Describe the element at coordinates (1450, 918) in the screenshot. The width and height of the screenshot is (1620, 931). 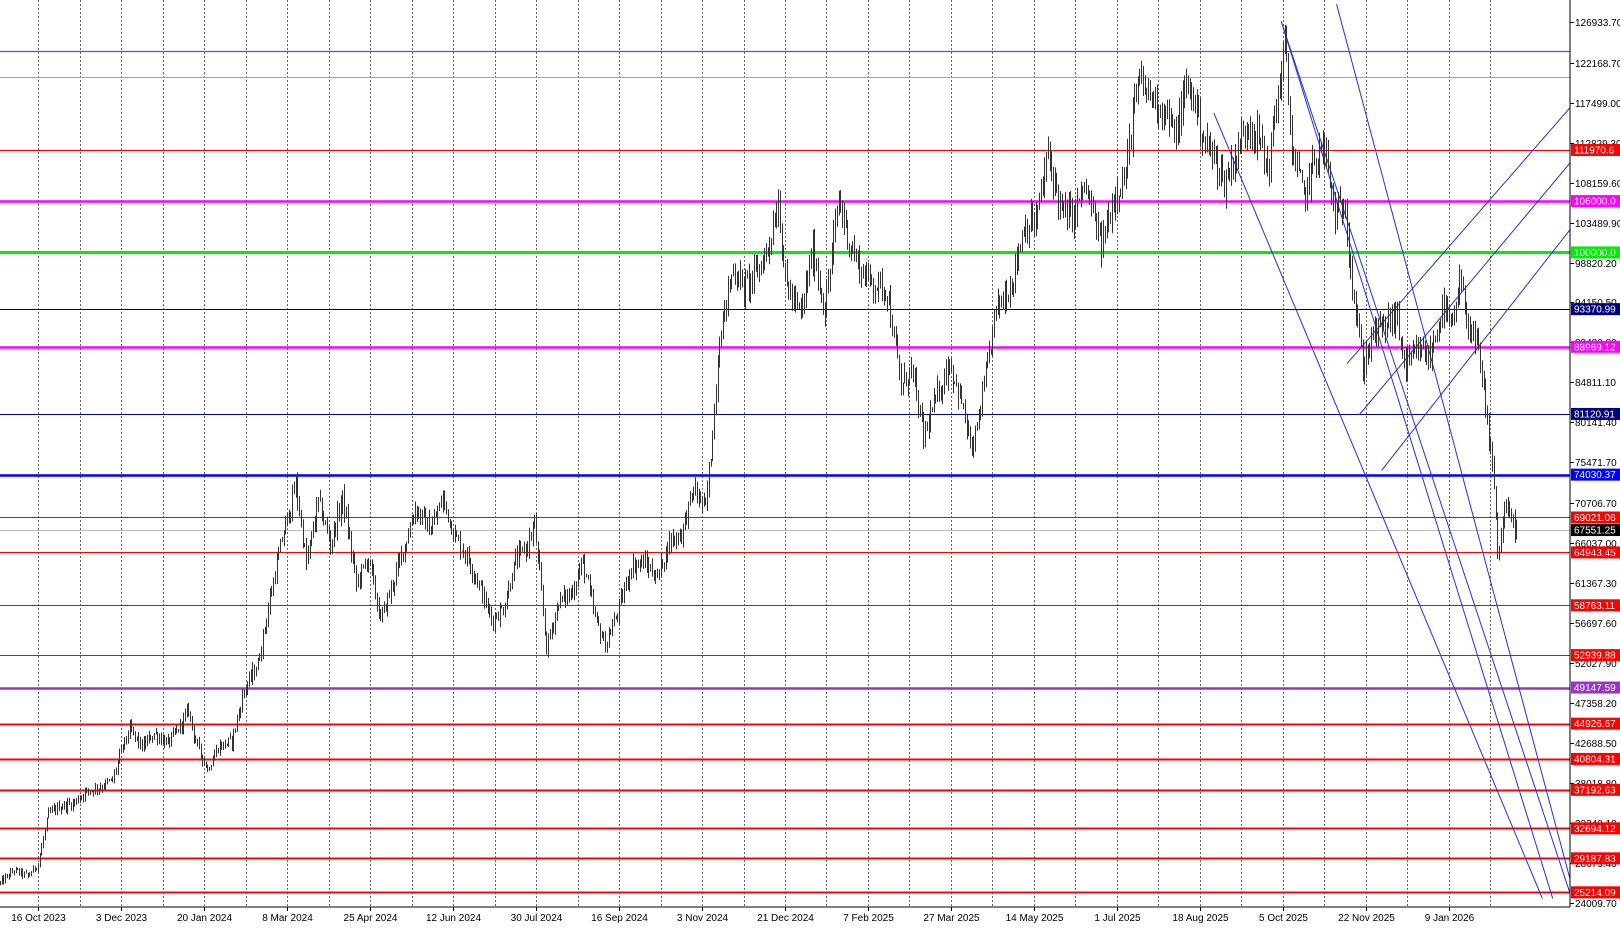
I see `time-tick-label: 9 Jan 2026` at that location.